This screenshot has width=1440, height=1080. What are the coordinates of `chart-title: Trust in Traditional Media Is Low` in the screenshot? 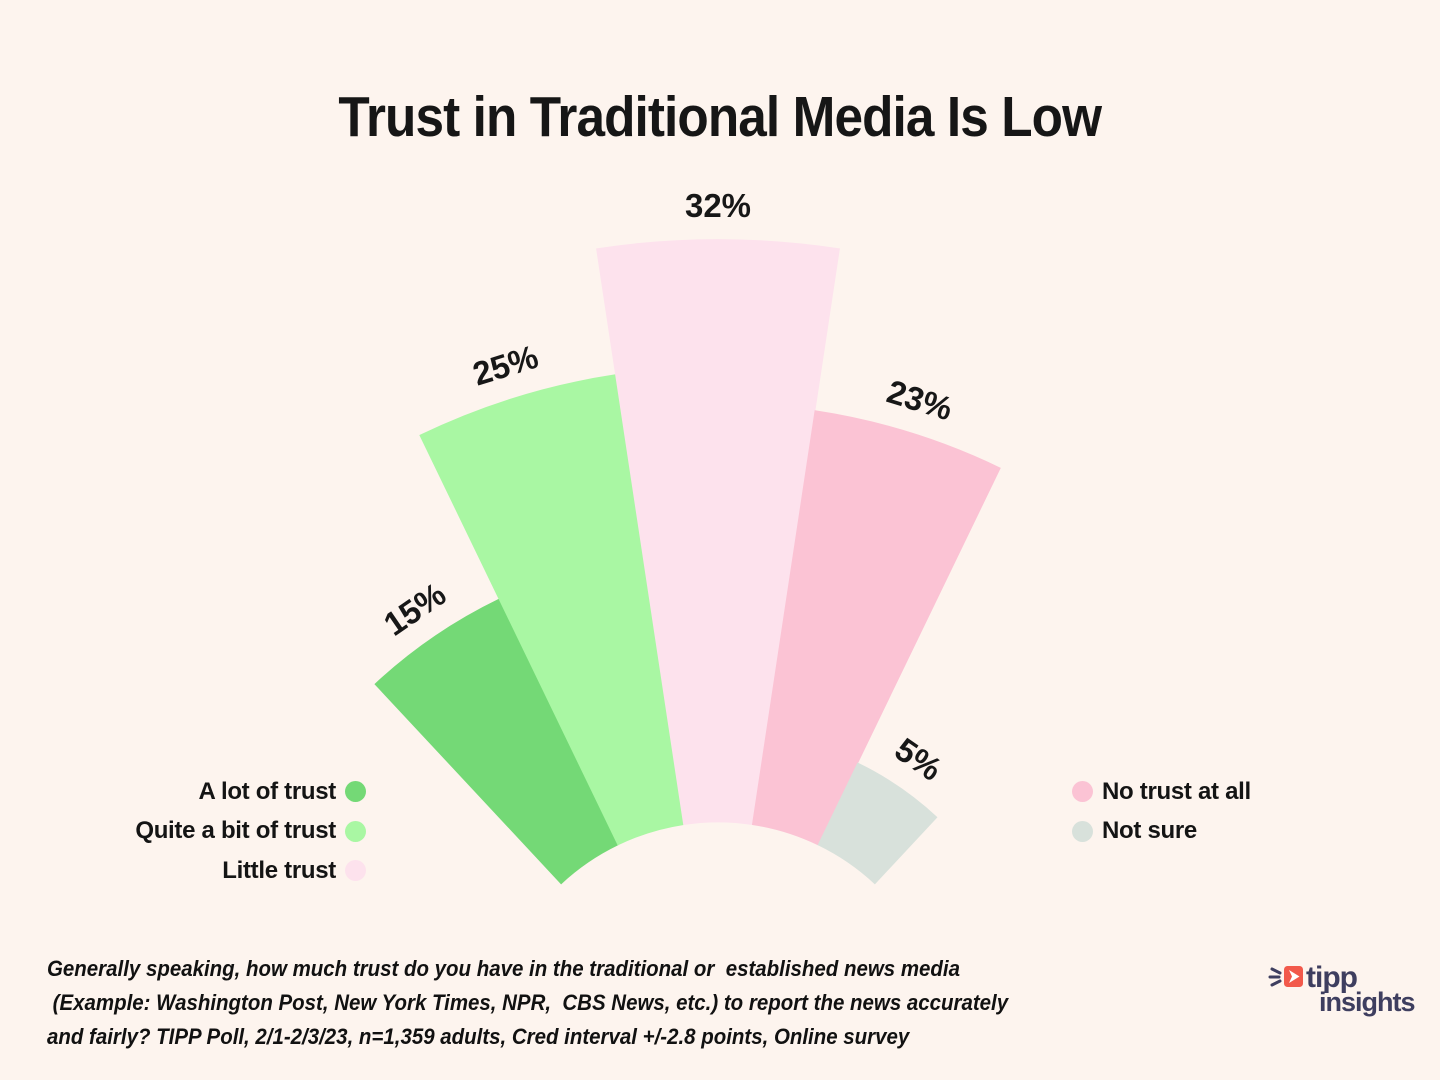 It's located at (720, 117).